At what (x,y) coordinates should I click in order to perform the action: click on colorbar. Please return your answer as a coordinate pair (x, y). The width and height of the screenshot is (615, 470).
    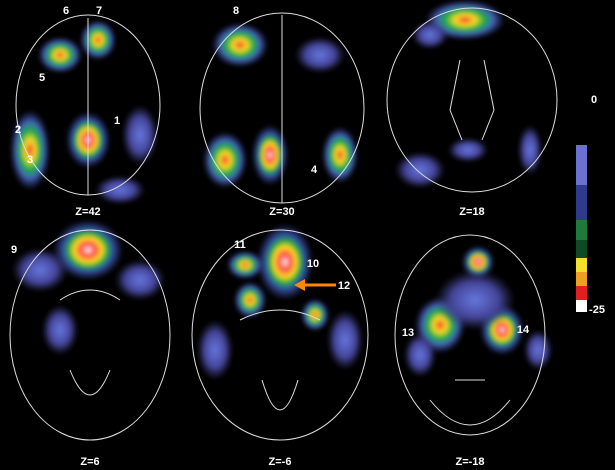
    Looking at the image, I should click on (581, 228).